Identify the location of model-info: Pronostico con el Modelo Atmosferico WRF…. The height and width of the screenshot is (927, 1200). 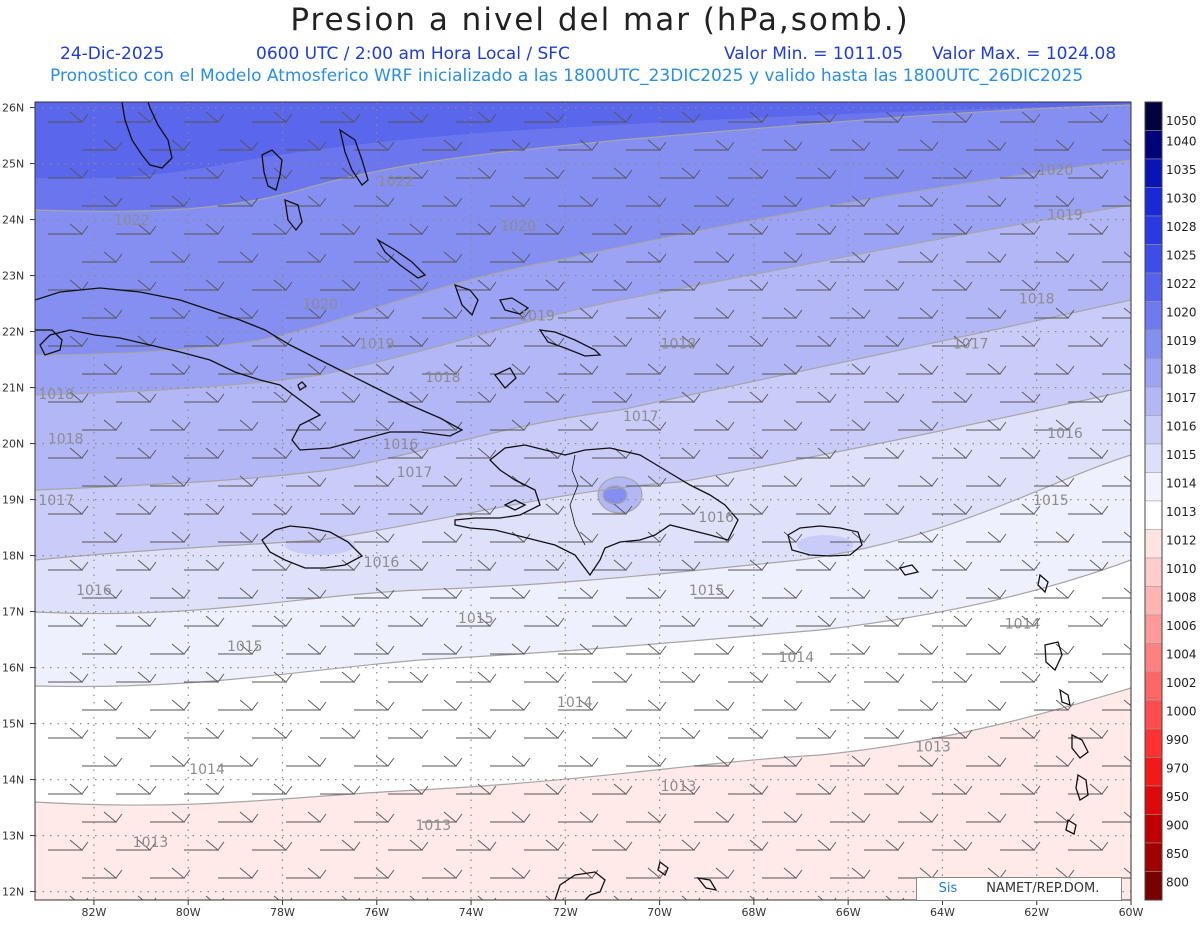
(567, 76).